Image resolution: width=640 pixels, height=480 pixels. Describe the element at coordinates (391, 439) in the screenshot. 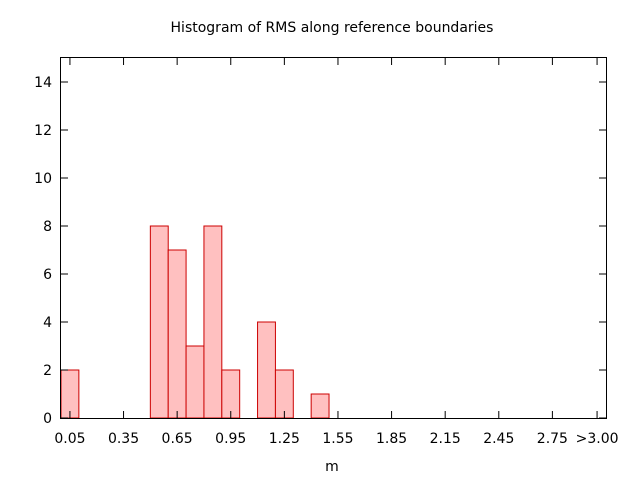

I see `x-tick-label: 1.85` at that location.